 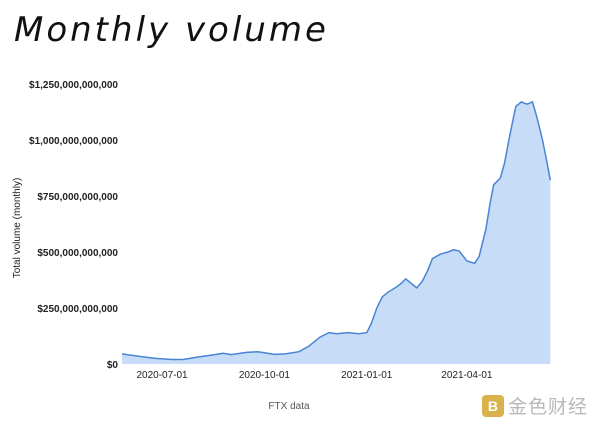 I want to click on x-tick-label: 2020-10-01, so click(x=265, y=375).